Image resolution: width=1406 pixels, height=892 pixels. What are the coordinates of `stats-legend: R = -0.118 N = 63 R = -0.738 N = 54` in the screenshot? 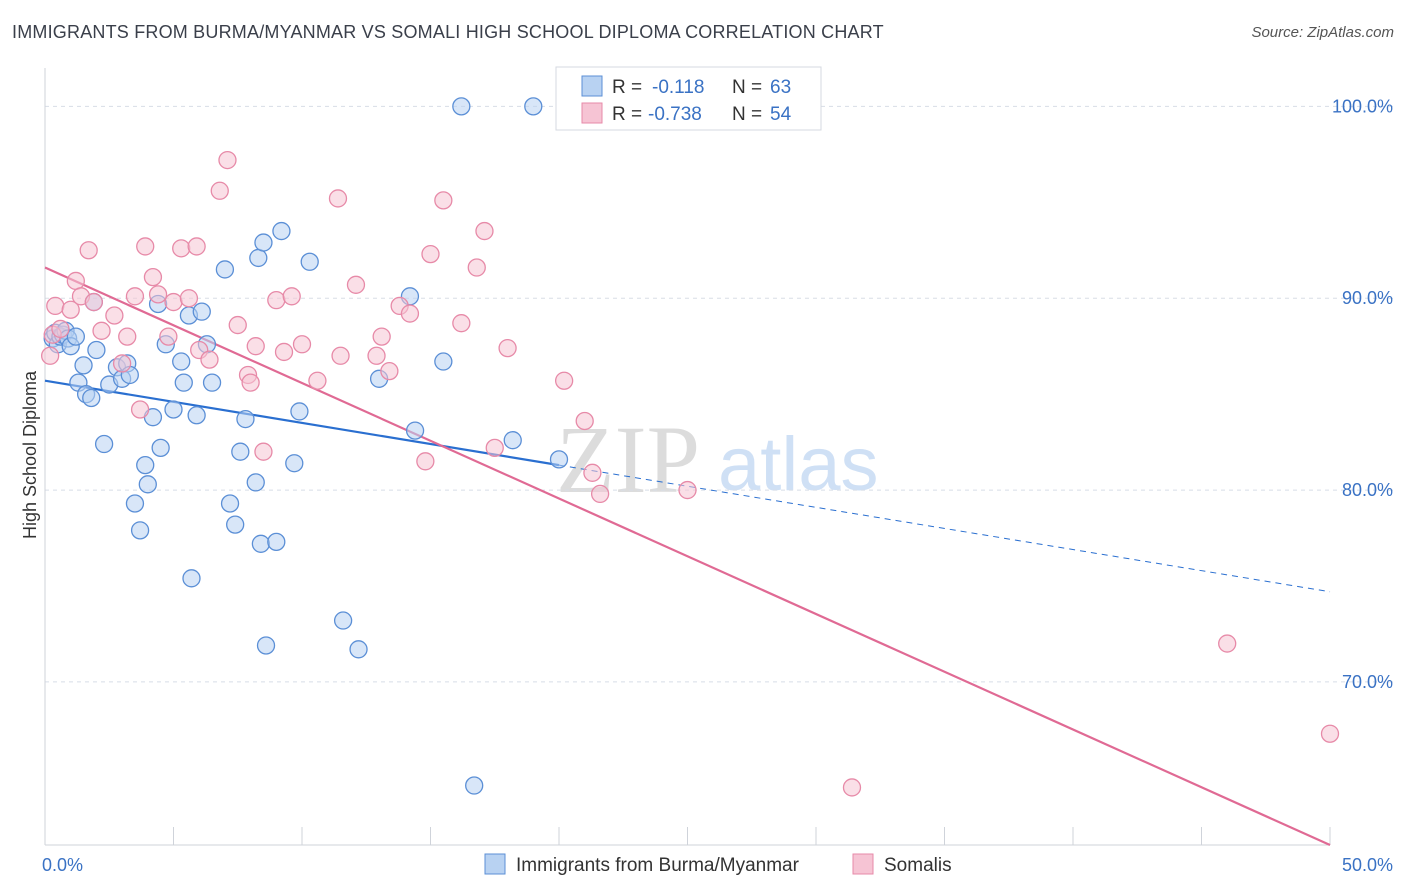 It's located at (688, 98).